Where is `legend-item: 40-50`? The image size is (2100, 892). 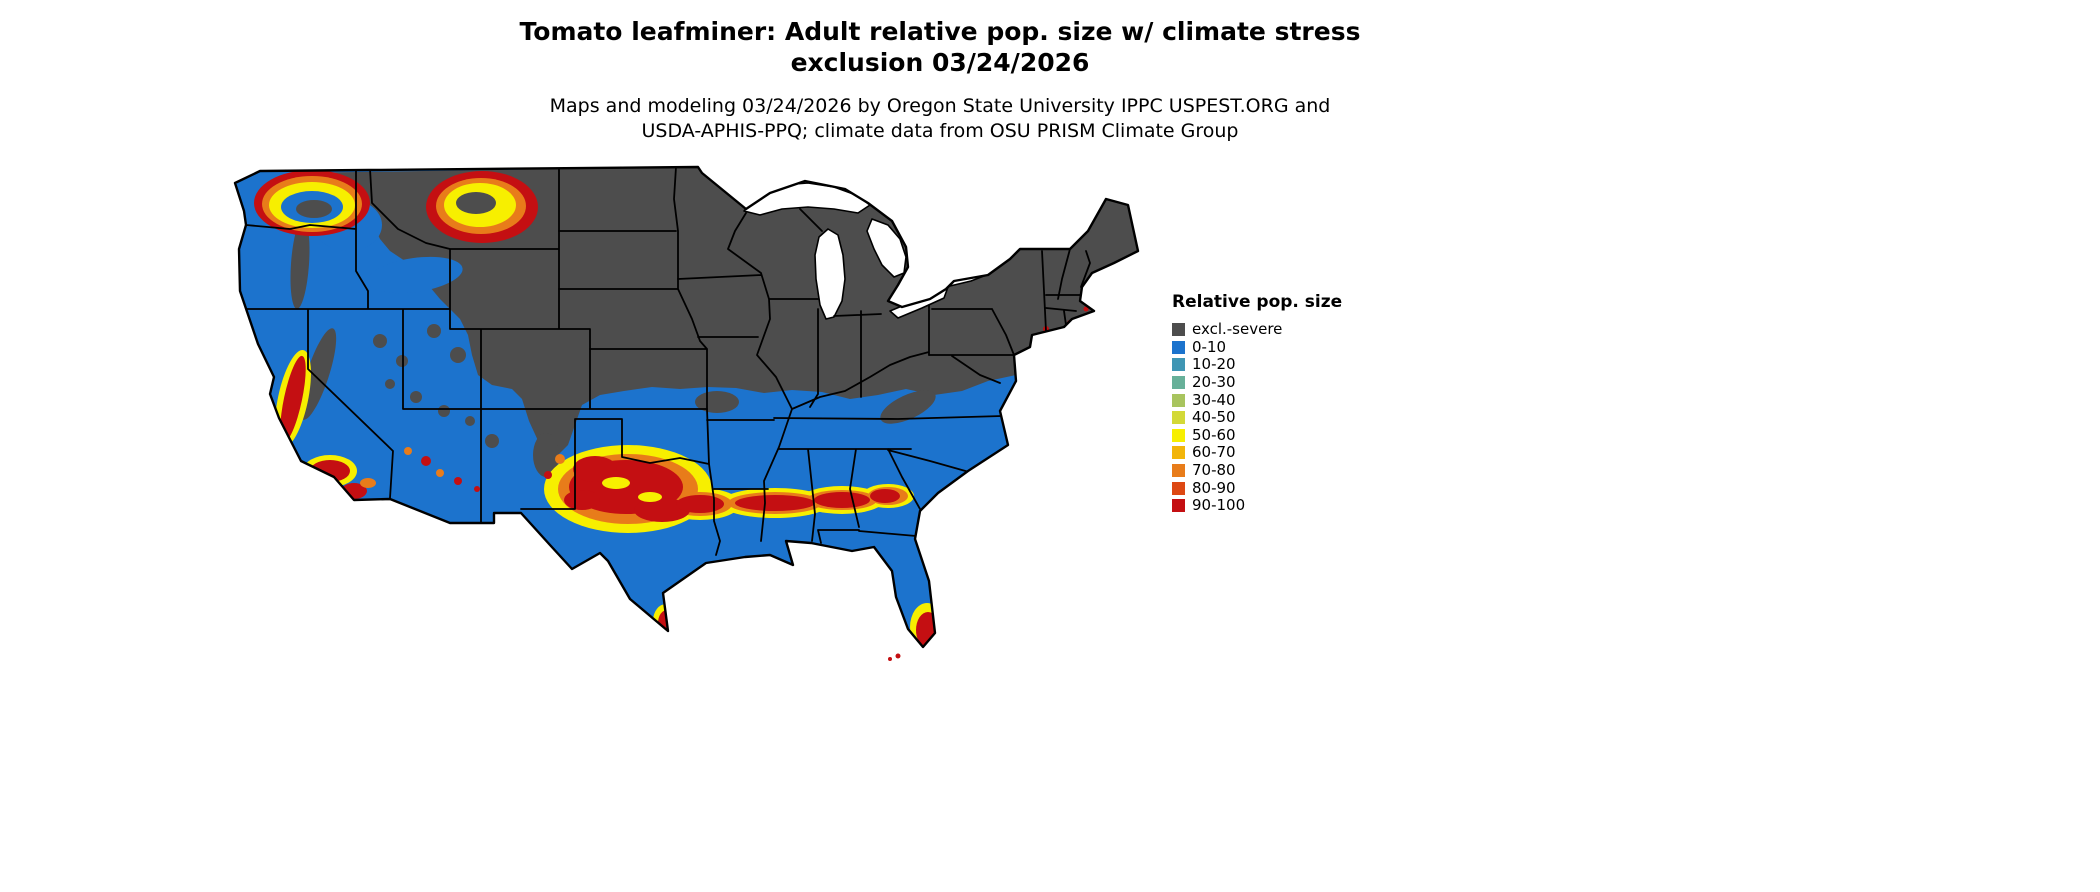
legend-item: 40-50 is located at coordinates (1257, 418).